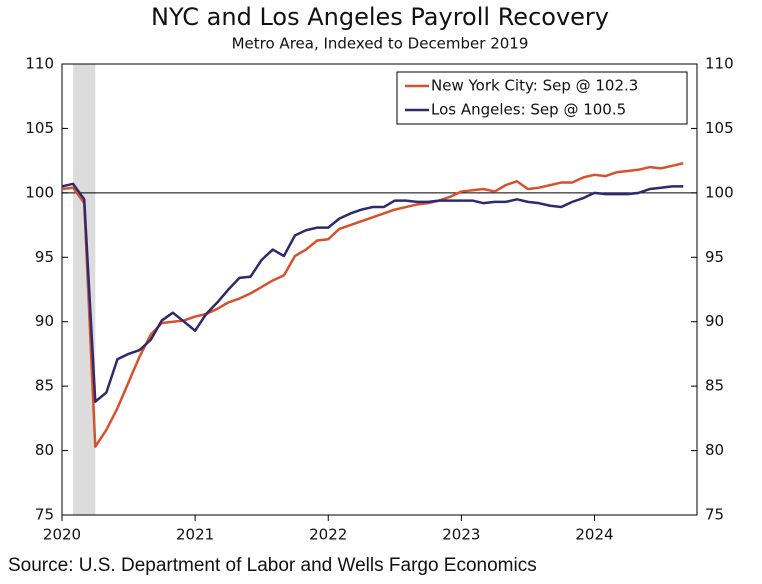  I want to click on y-tick-label: 110, so click(39, 64).